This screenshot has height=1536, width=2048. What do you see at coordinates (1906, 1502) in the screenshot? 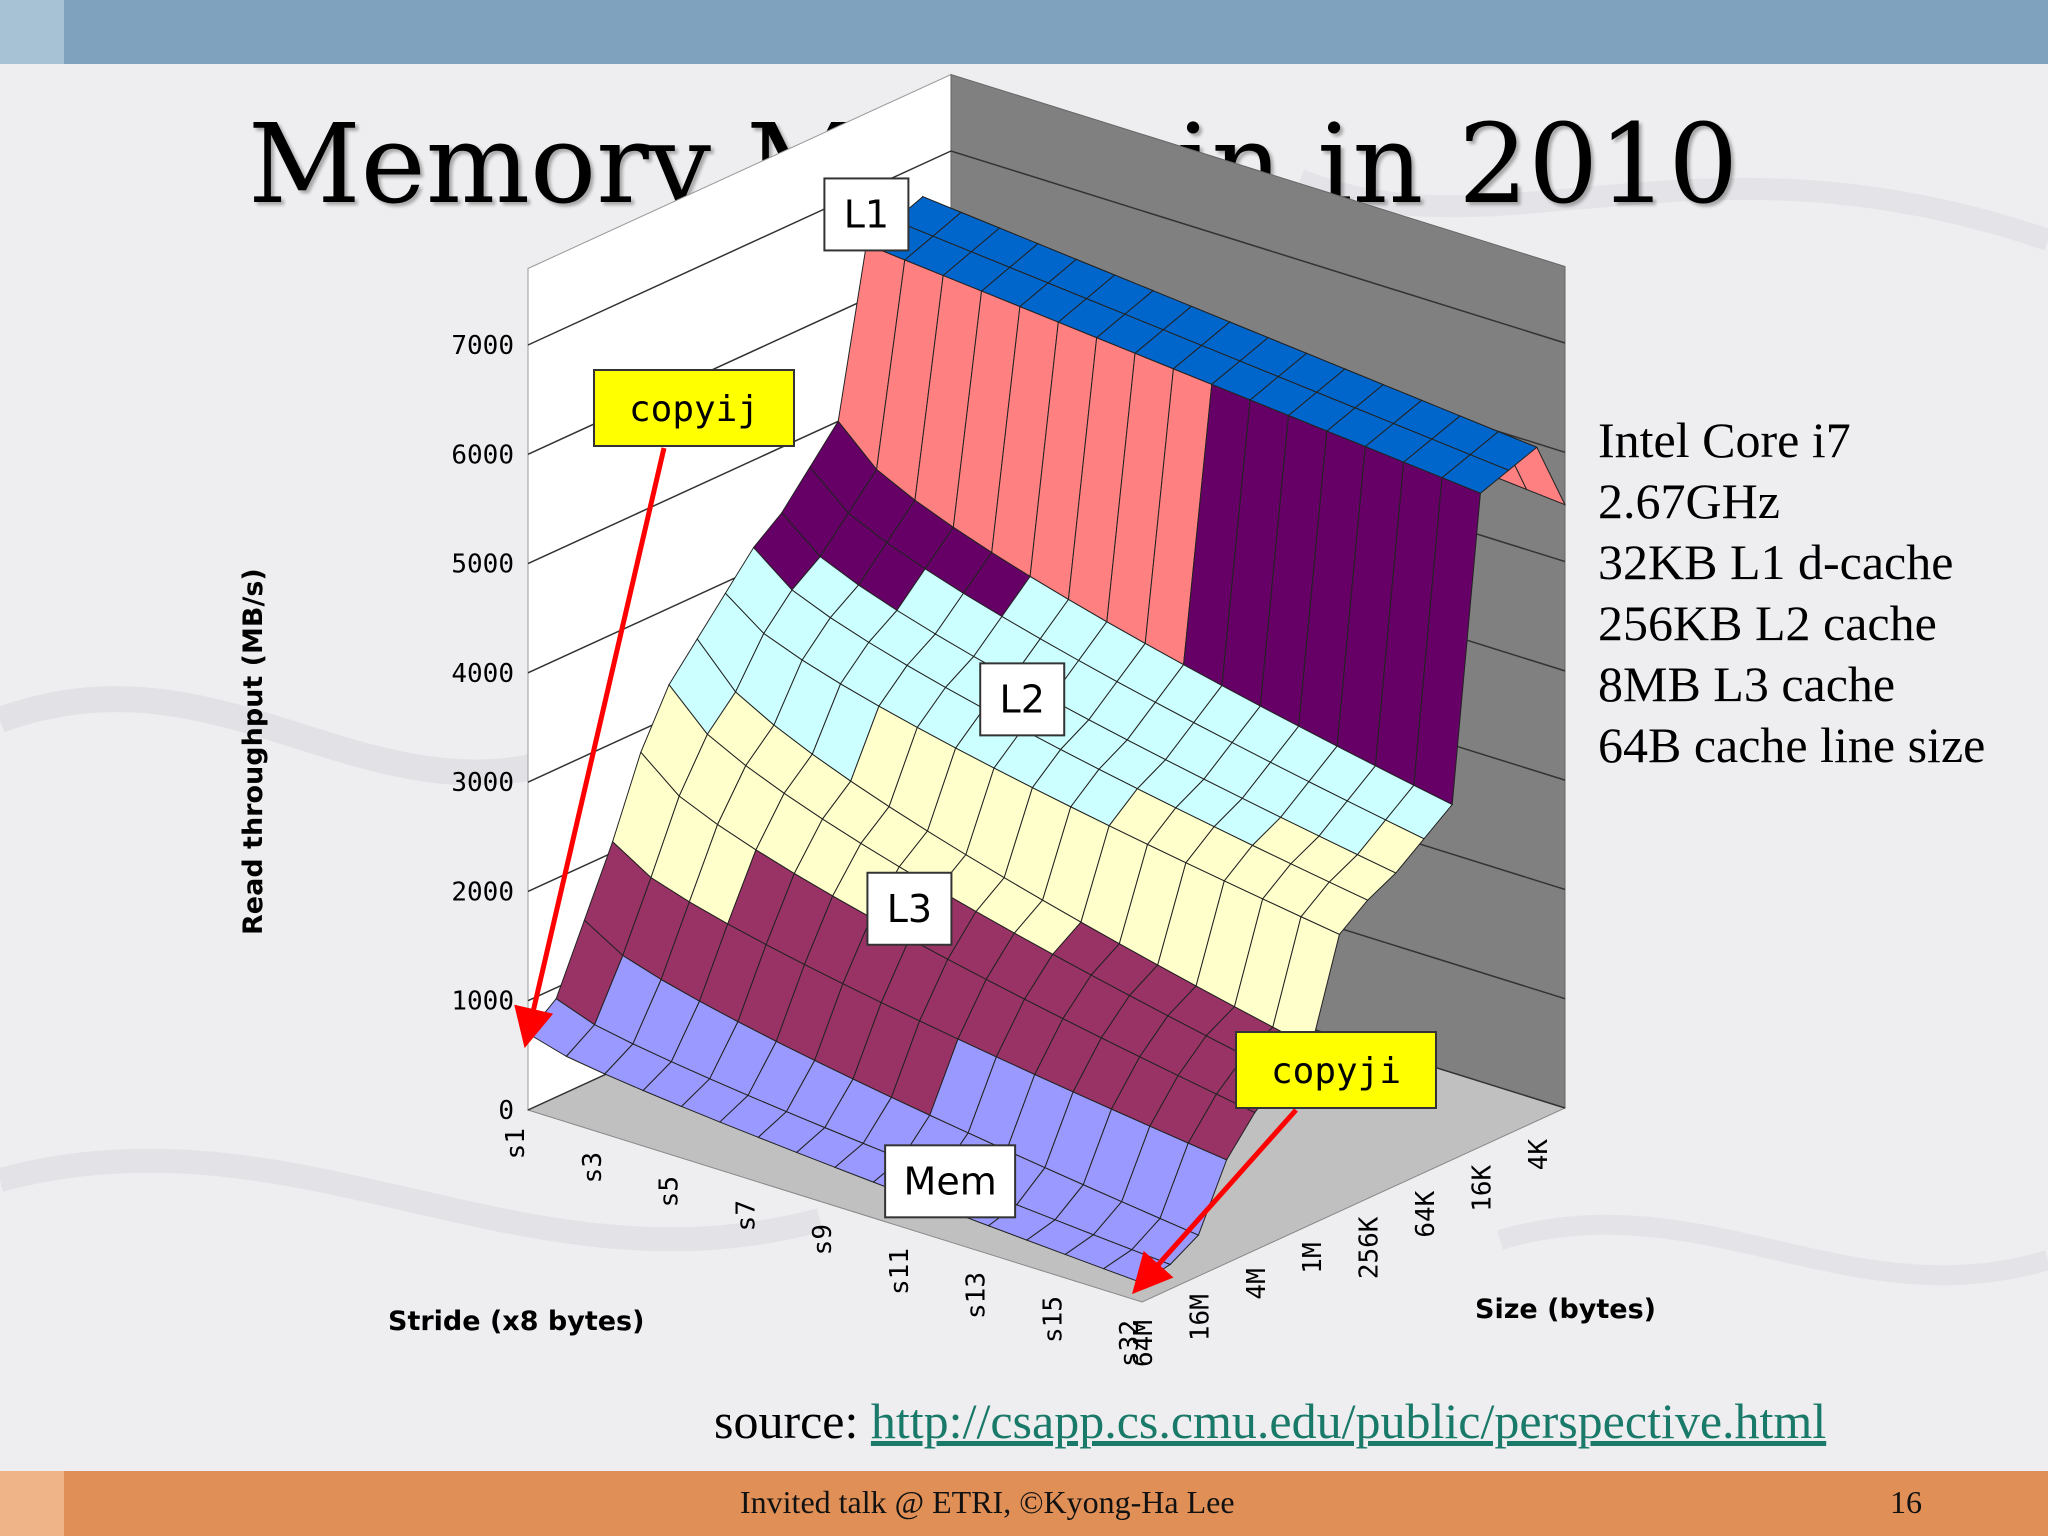
I see `page-number: 16` at bounding box center [1906, 1502].